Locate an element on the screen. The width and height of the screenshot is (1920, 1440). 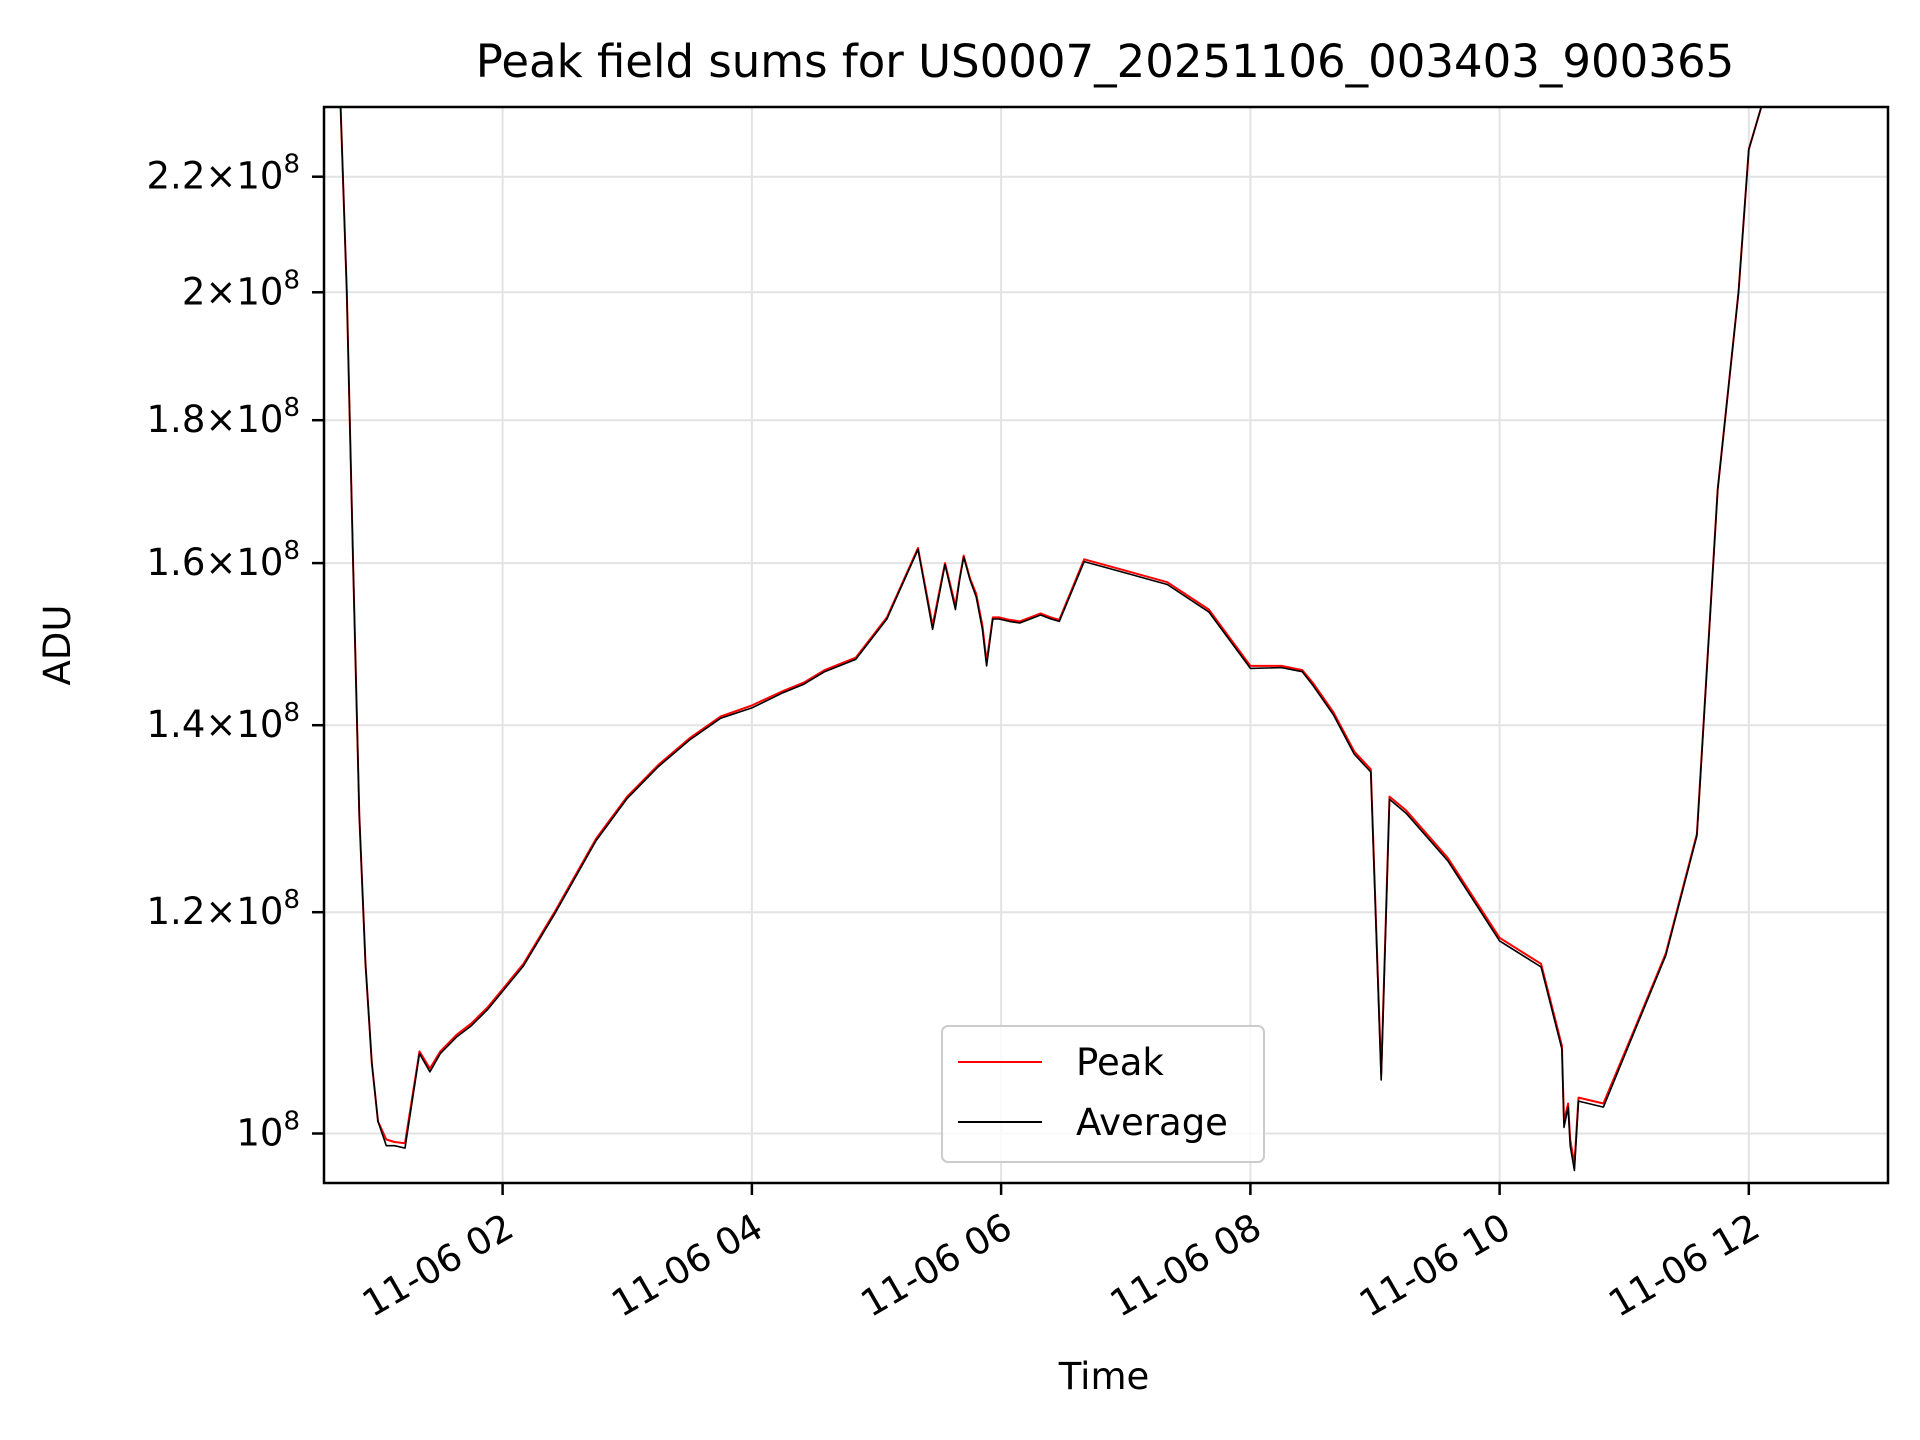
y-tick-label: 108 is located at coordinates (268, 1131).